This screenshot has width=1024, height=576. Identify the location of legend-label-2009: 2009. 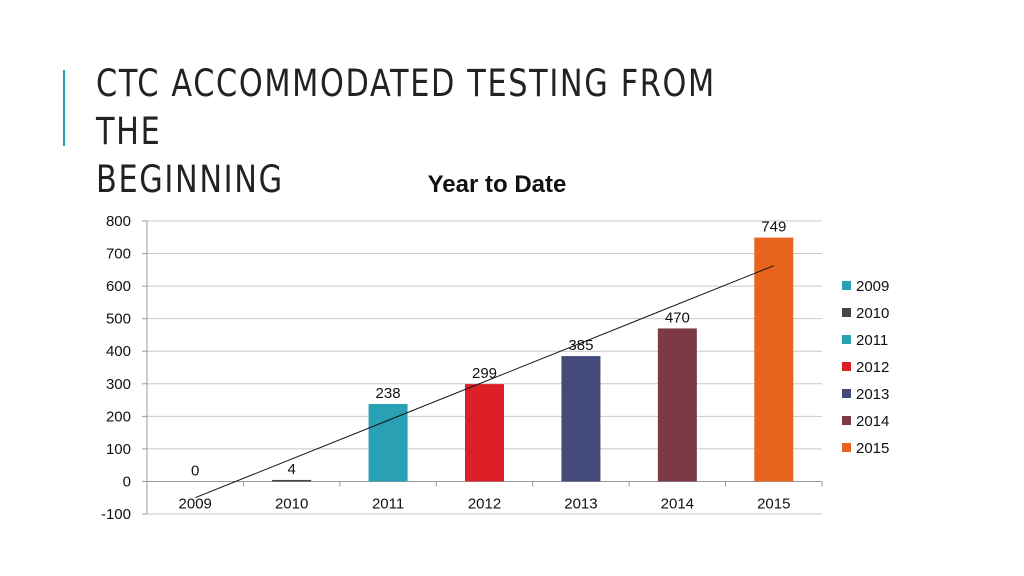
(872, 286).